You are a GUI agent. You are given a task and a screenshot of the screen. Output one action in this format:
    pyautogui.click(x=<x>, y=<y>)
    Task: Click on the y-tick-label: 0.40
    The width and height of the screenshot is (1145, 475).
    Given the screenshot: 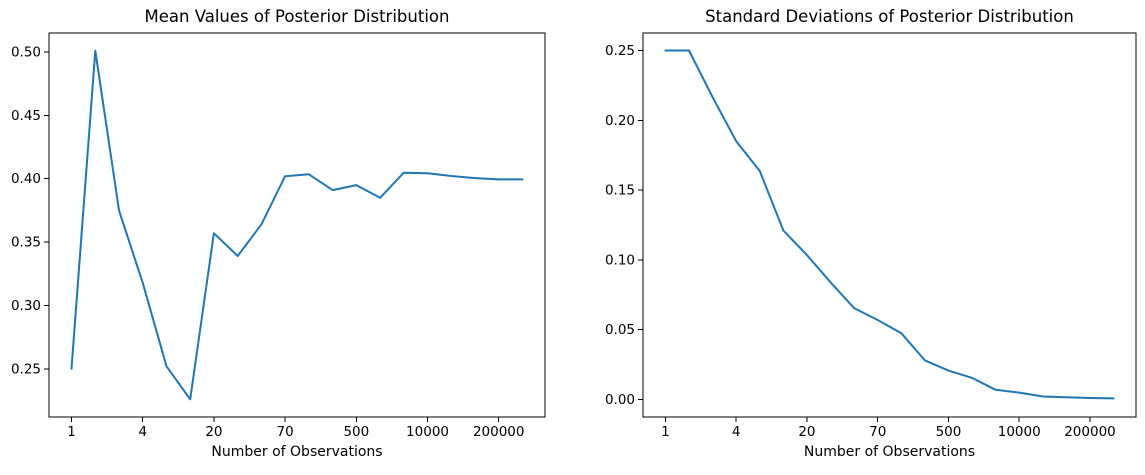 What is the action you would take?
    pyautogui.click(x=26, y=179)
    